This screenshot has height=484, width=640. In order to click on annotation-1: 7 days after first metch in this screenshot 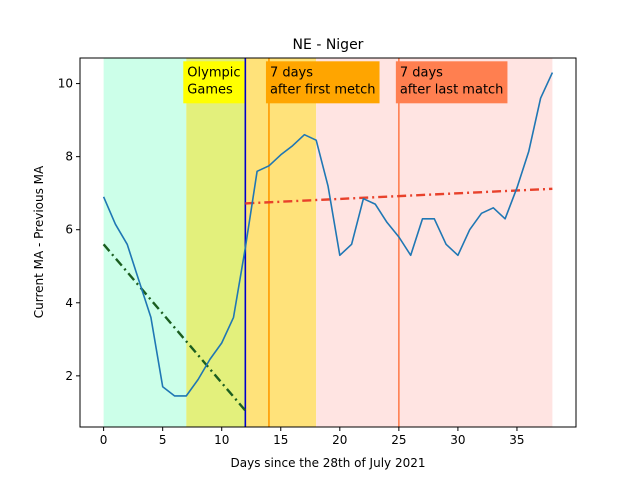, I will do `click(322, 82)`.